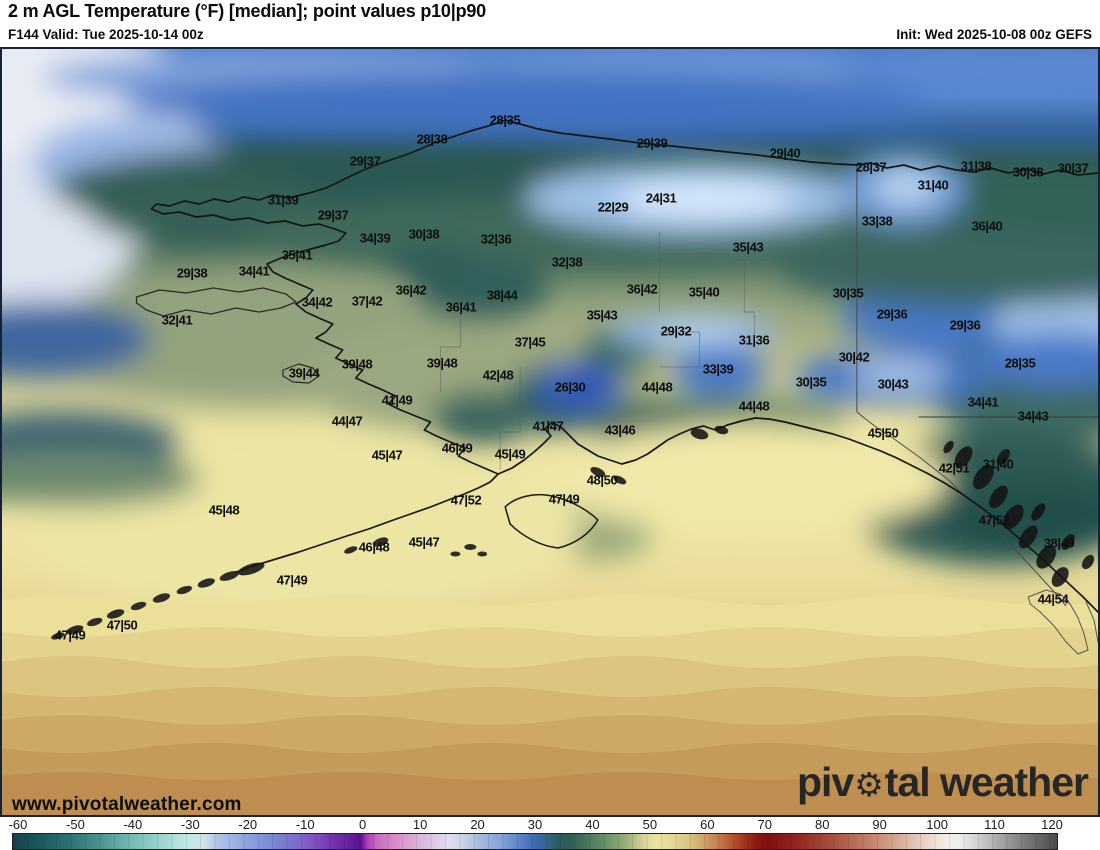 The width and height of the screenshot is (1100, 850). Describe the element at coordinates (937, 824) in the screenshot. I see `colorbar-tick-label: 100` at that location.